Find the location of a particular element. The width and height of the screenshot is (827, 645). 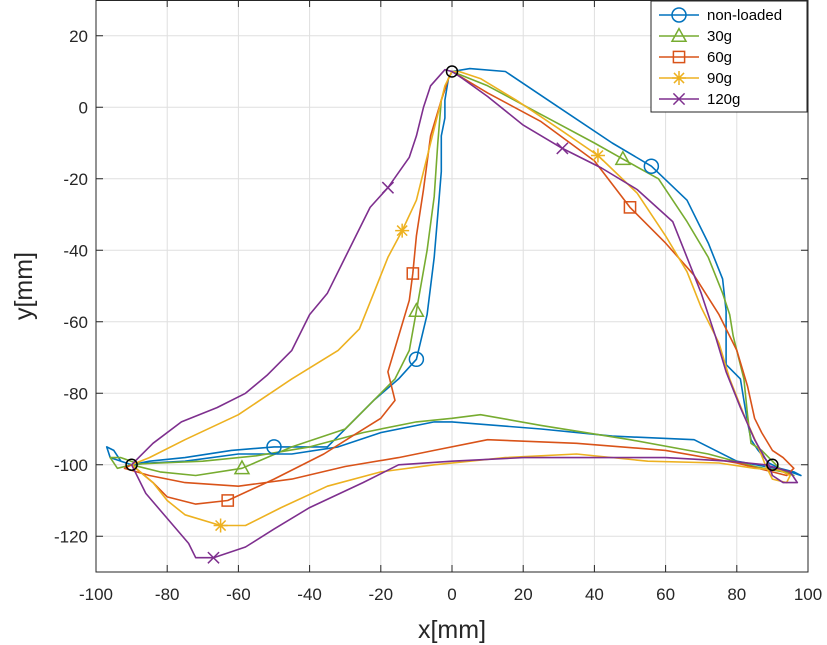

x-tick-label: 80 is located at coordinates (736, 594).